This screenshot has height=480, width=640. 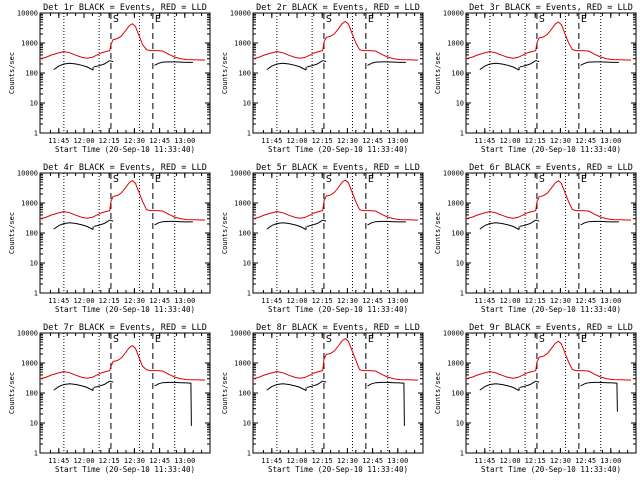 I want to click on panel-title: Det 6r BLACK = Events, RED = LLD, so click(x=551, y=168).